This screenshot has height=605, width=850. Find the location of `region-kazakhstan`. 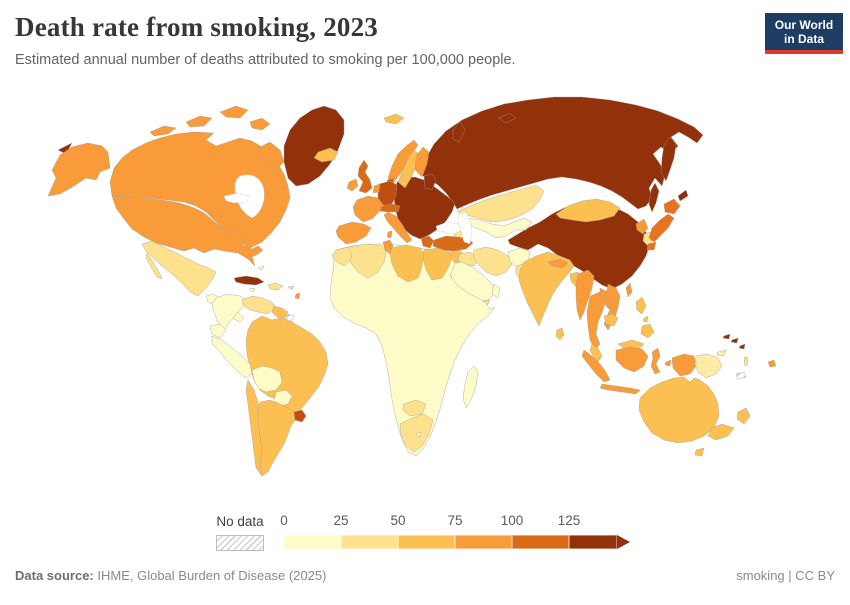

region-kazakhstan is located at coordinates (500, 203).